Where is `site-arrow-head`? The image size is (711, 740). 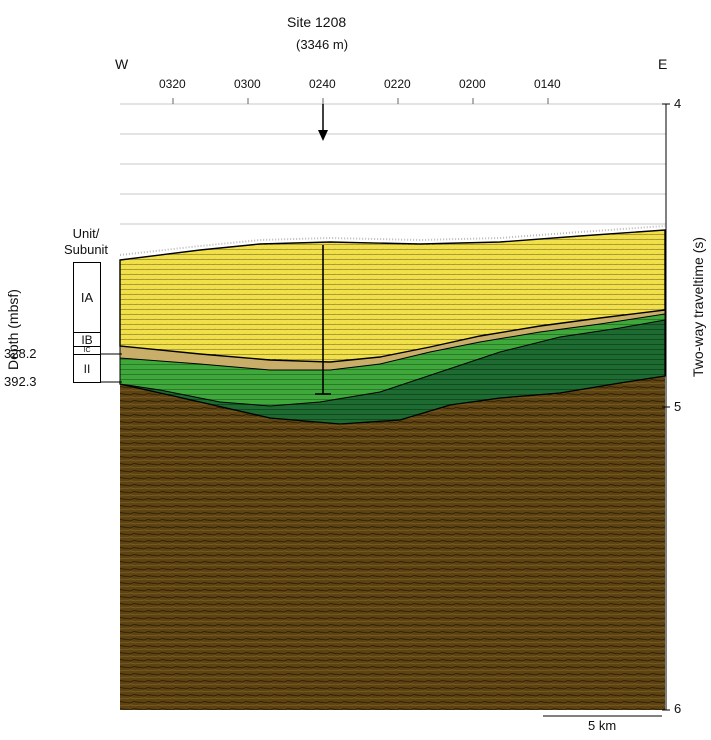 site-arrow-head is located at coordinates (323, 135).